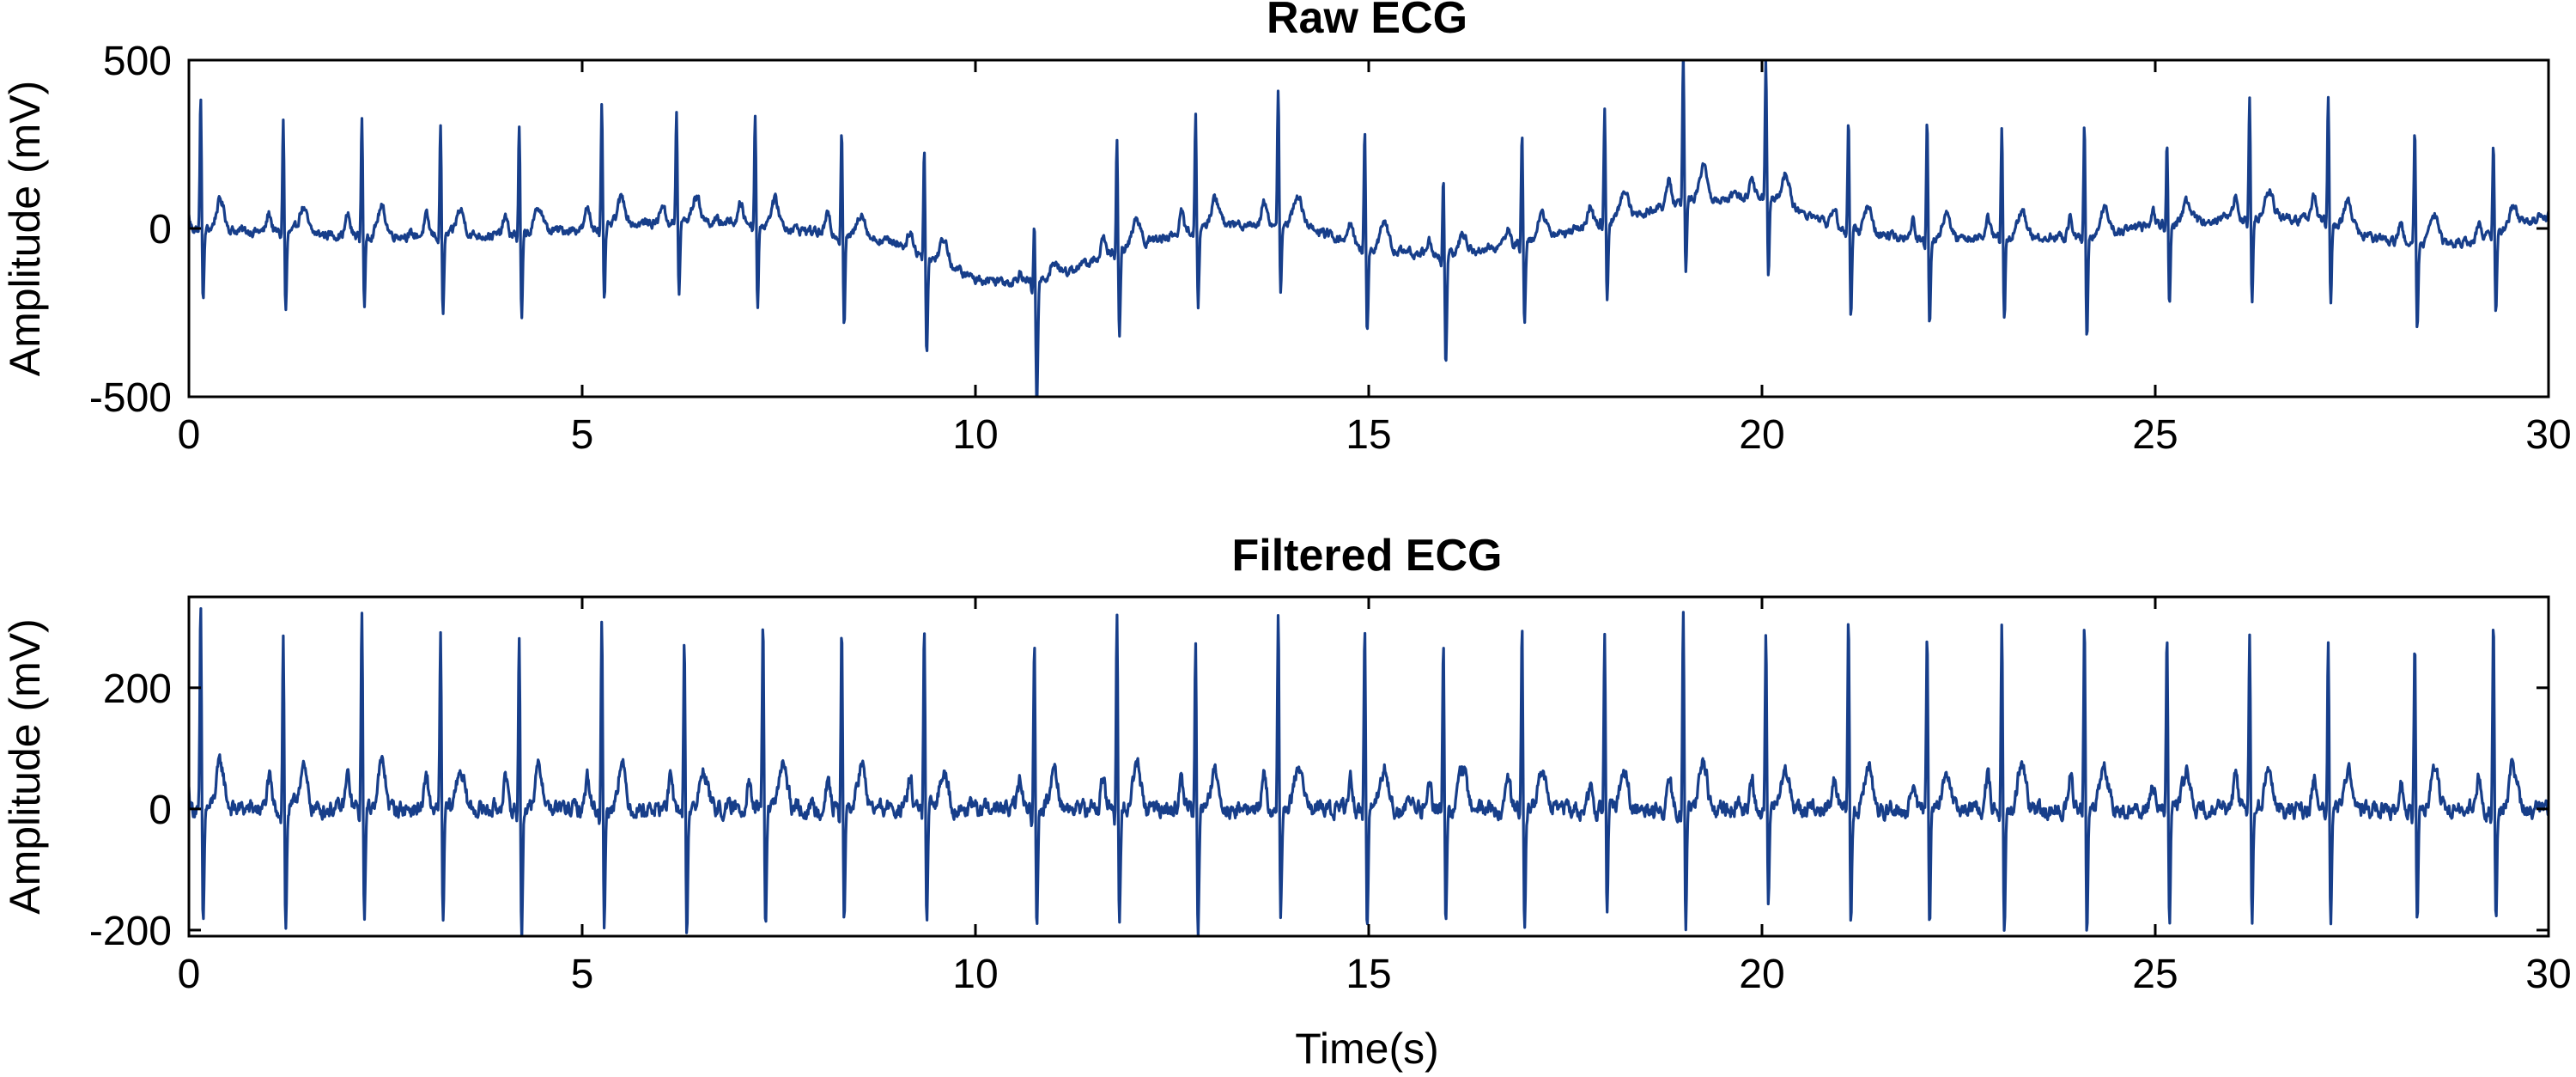  I want to click on raw-ecg-ytick-label-0: 0, so click(160, 230).